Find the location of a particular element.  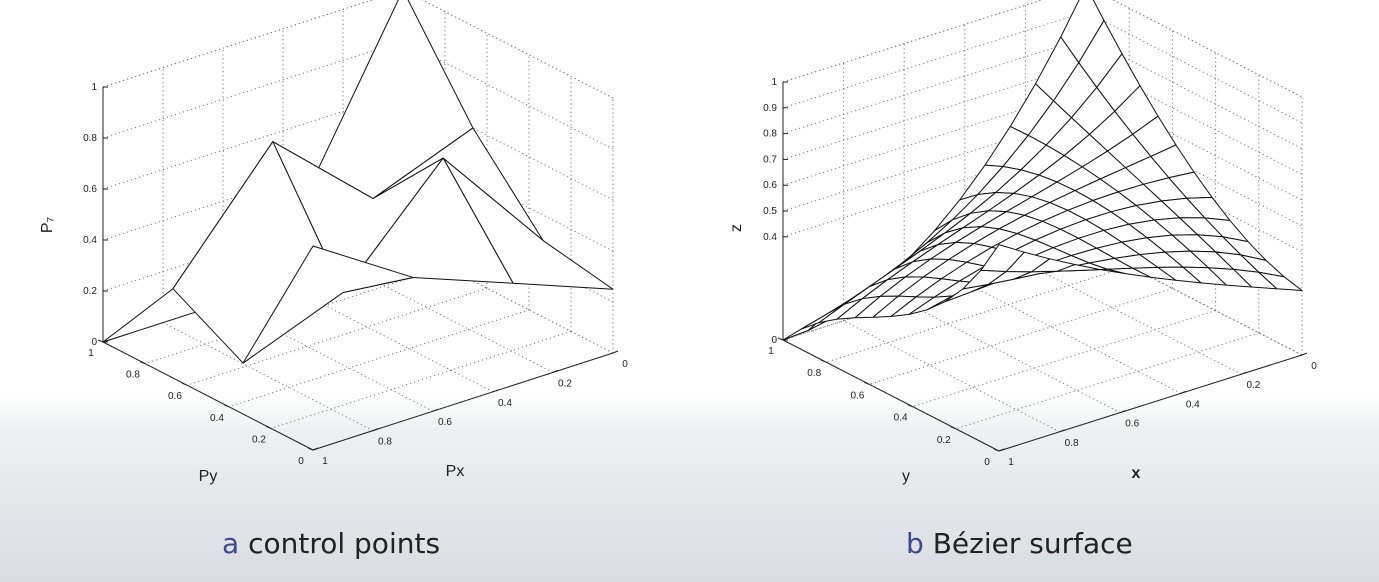

chart-b-x-tick-label: 0.2 is located at coordinates (1253, 385).